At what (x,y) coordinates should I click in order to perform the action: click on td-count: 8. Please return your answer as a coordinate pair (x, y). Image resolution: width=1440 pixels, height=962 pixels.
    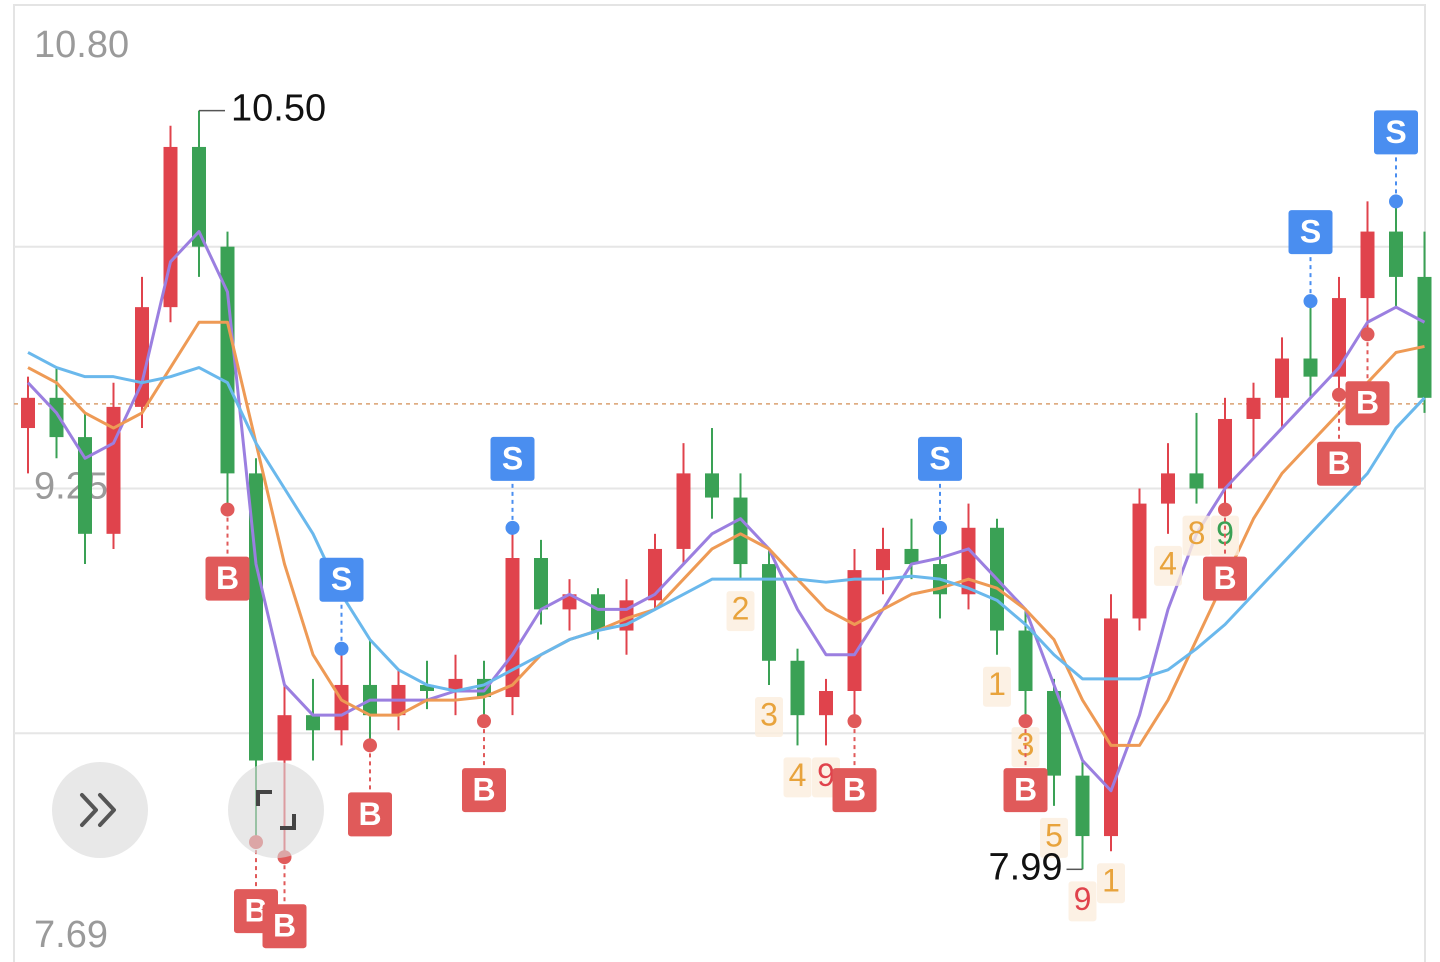
    Looking at the image, I should click on (1197, 533).